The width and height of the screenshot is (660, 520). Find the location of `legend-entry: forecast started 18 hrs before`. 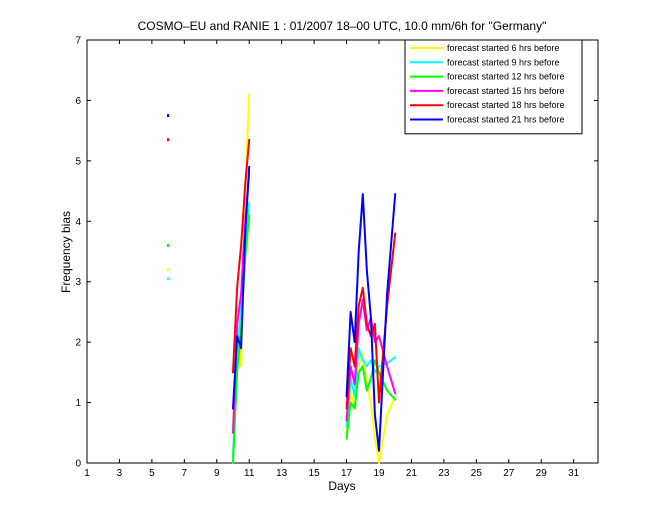

legend-entry: forecast started 18 hrs before is located at coordinates (506, 105).